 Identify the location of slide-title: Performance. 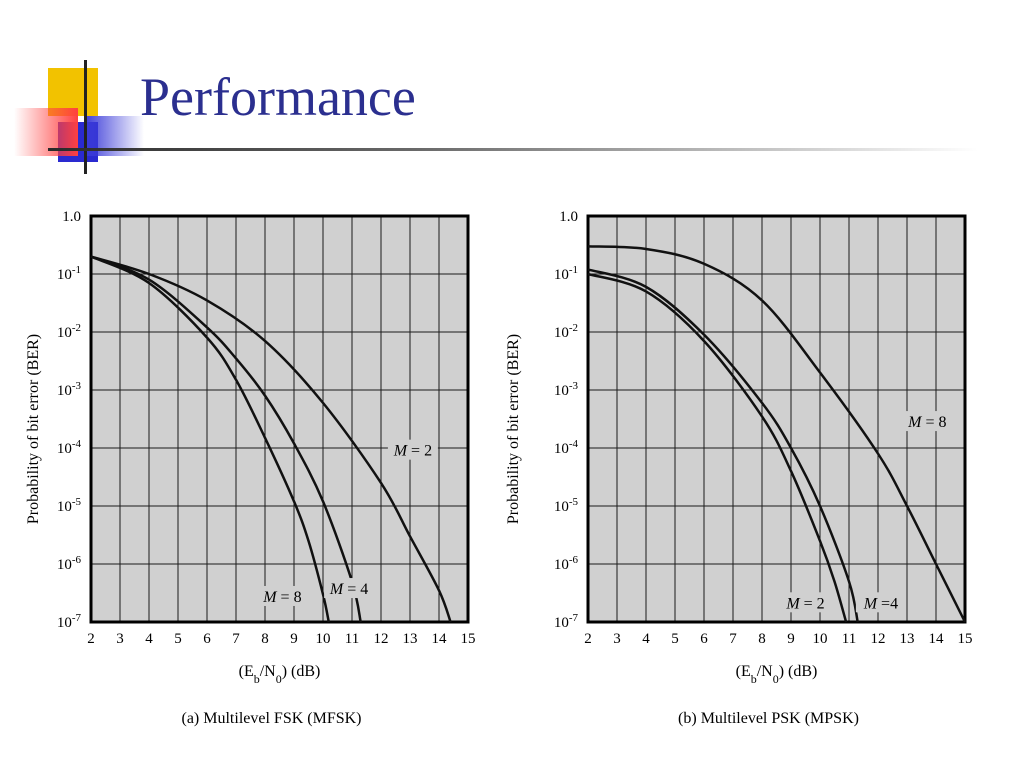
(278, 97).